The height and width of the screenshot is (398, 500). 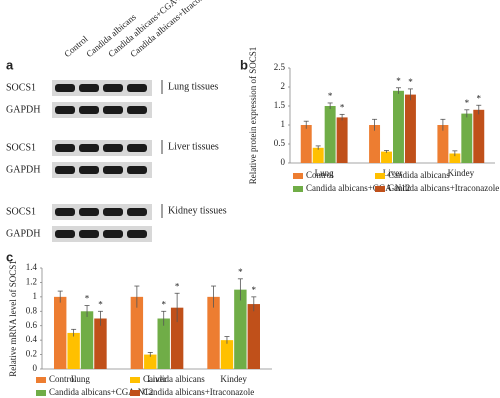 I want to click on y-axis-label: Relative protein expression of SOCS1, so click(x=253, y=115).